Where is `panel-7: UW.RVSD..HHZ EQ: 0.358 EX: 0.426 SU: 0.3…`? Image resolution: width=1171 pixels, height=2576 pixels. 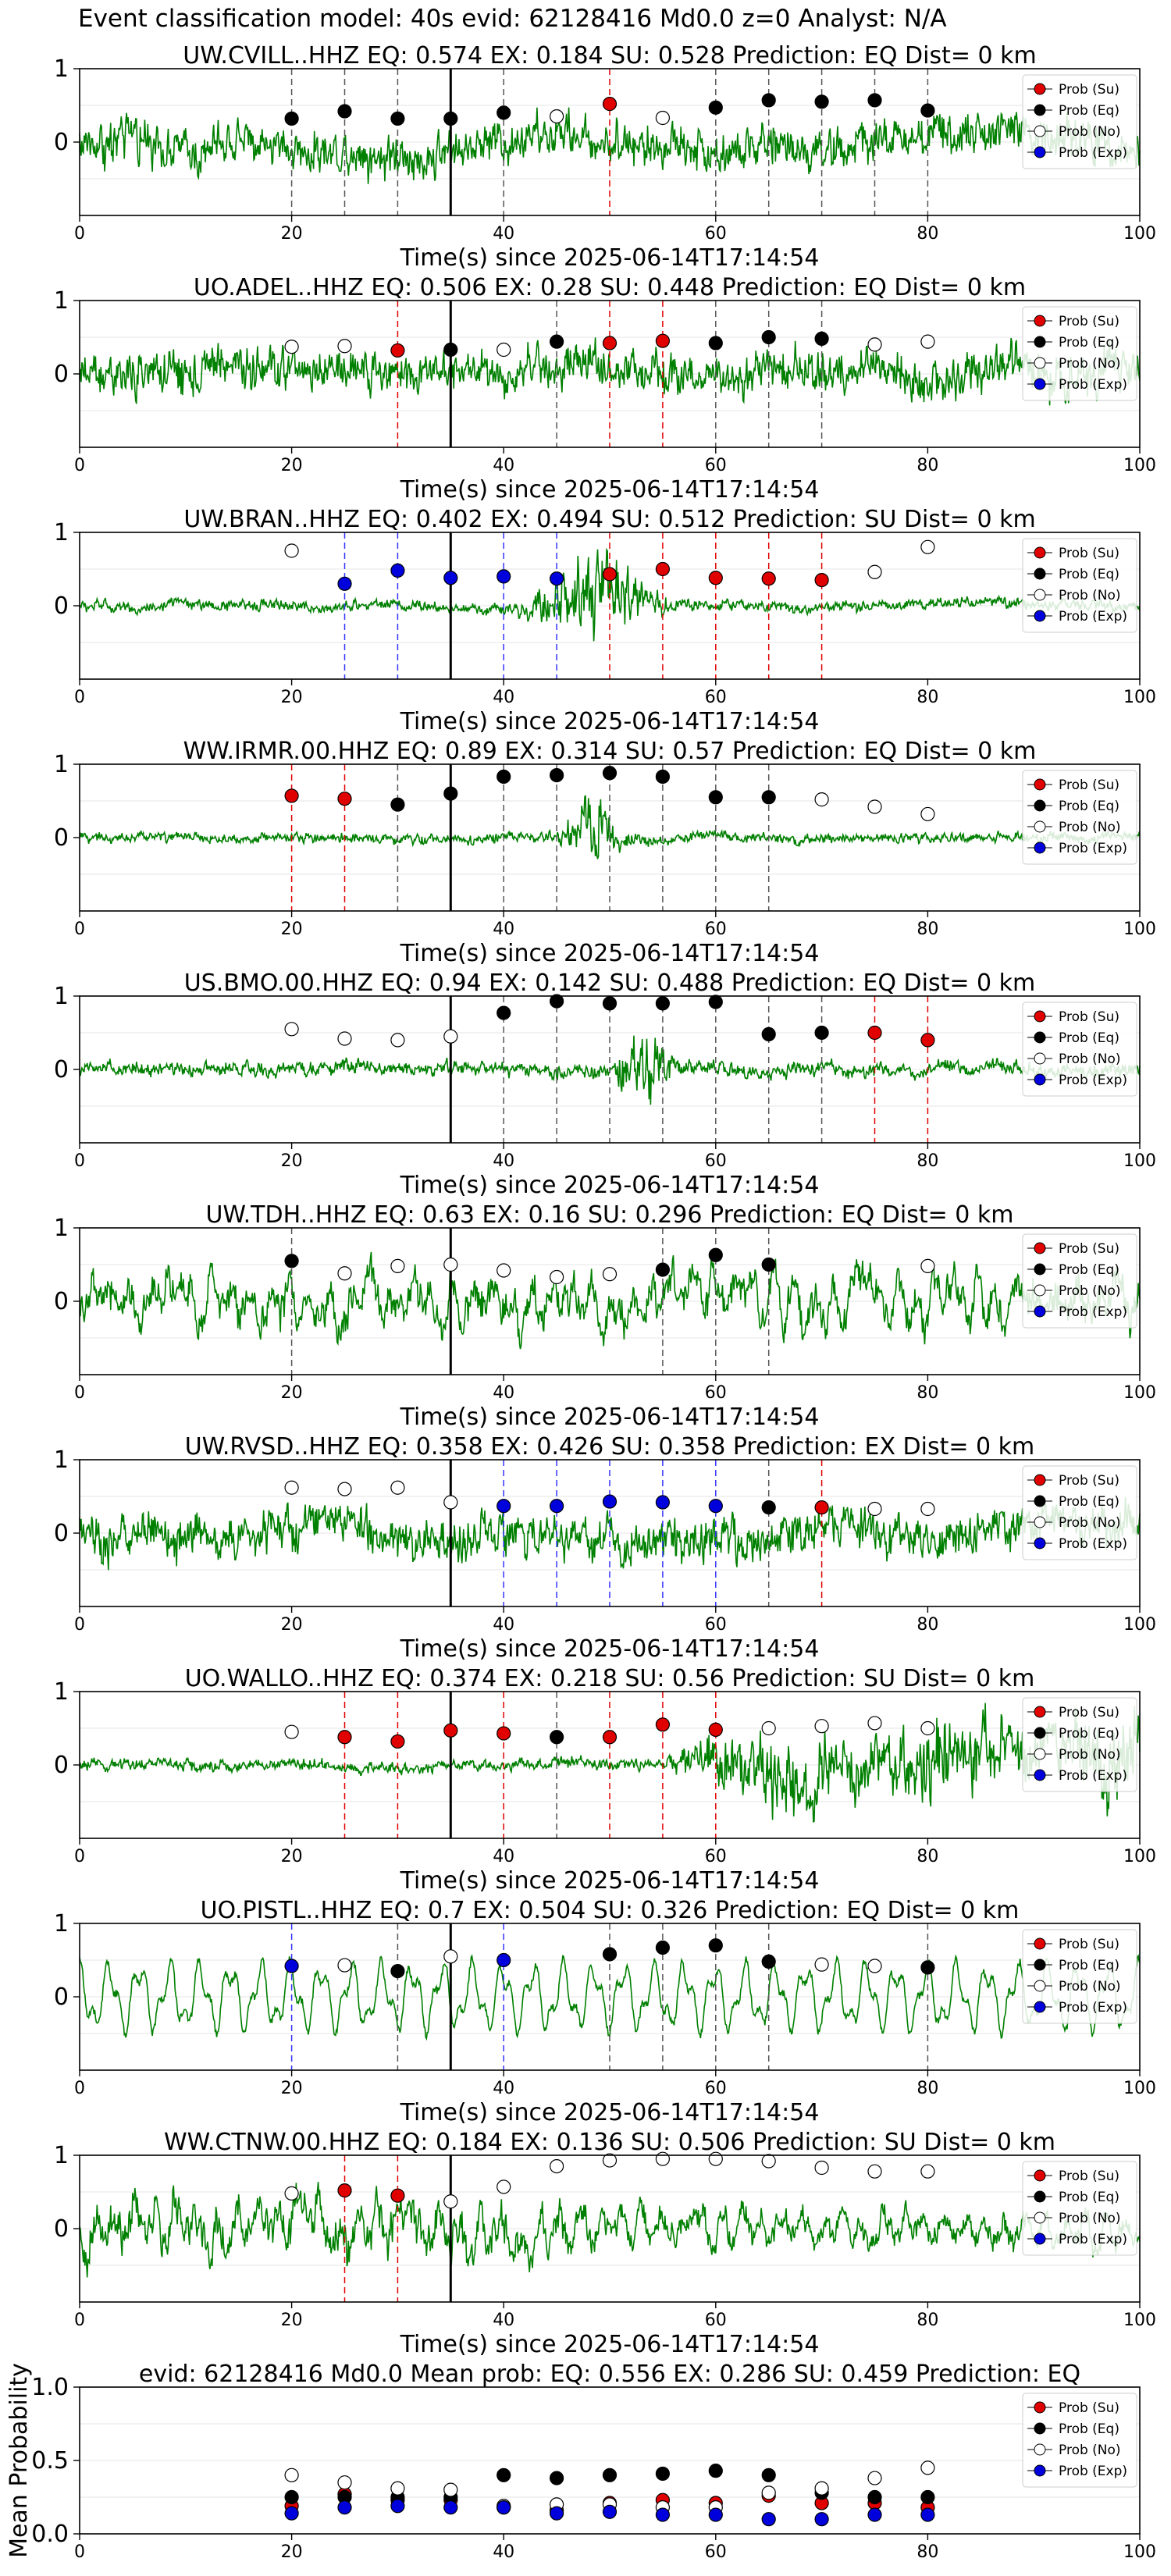
panel-7: UW.RVSD..HHZ EQ: 0.358 EX: 0.426 SU: 0.3… is located at coordinates (605, 1548).